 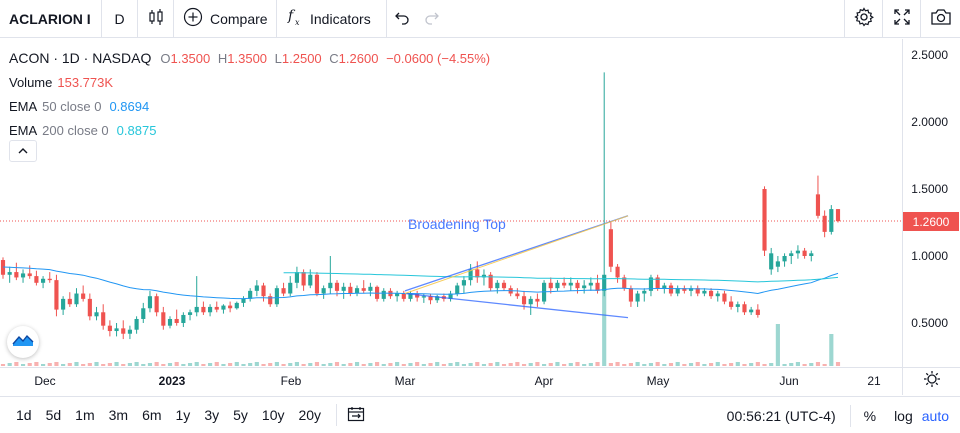 What do you see at coordinates (301, 58) in the screenshot?
I see `low-value: 1.2500` at bounding box center [301, 58].